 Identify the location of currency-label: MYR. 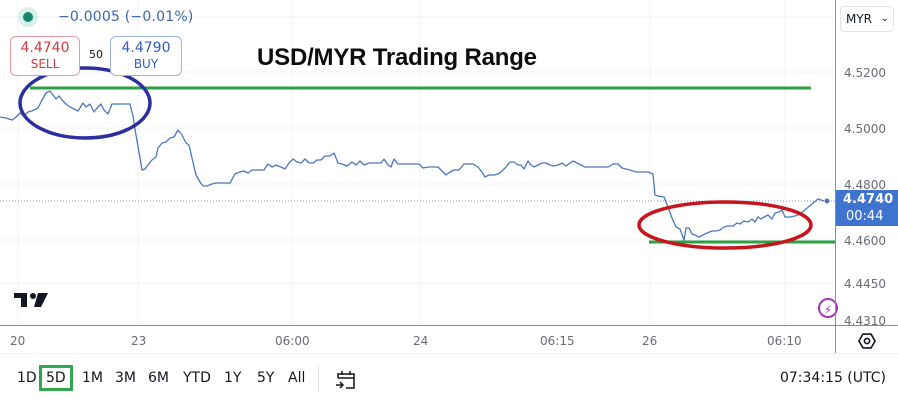
(859, 19).